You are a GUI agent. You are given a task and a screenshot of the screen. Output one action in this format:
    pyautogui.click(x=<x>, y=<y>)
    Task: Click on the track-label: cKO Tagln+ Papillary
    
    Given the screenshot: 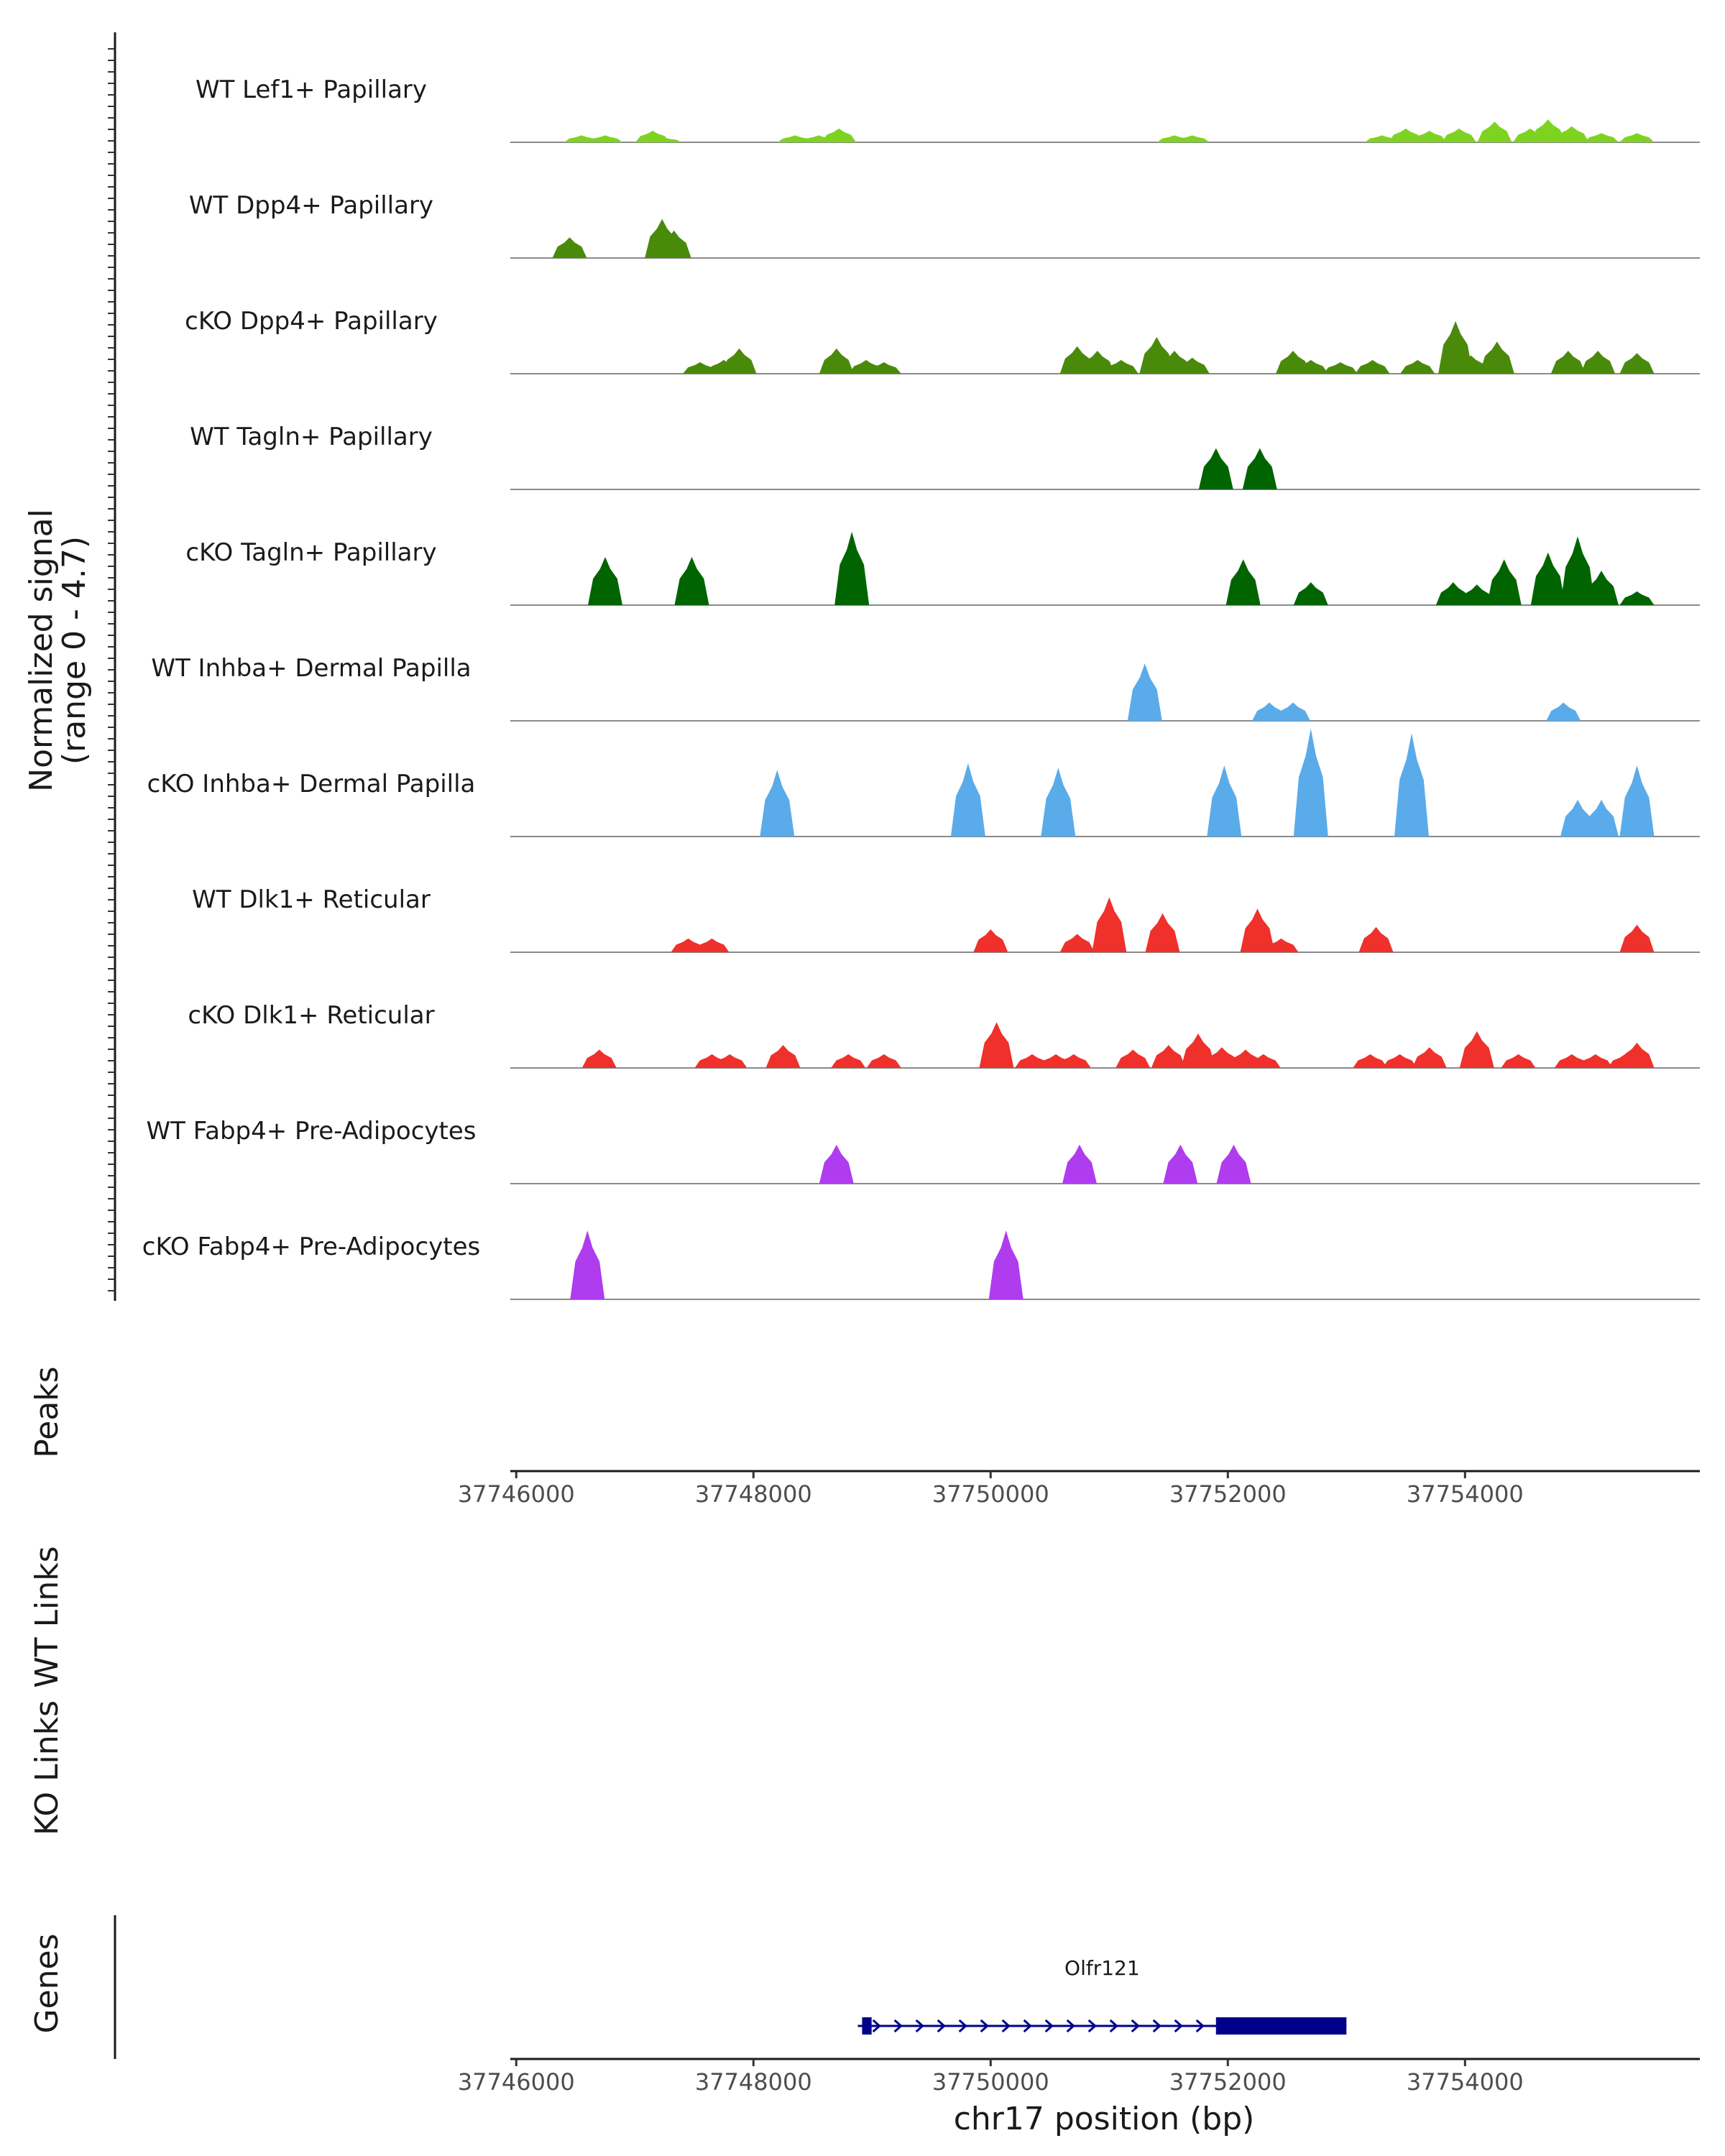 What is the action you would take?
    pyautogui.click(x=310, y=552)
    